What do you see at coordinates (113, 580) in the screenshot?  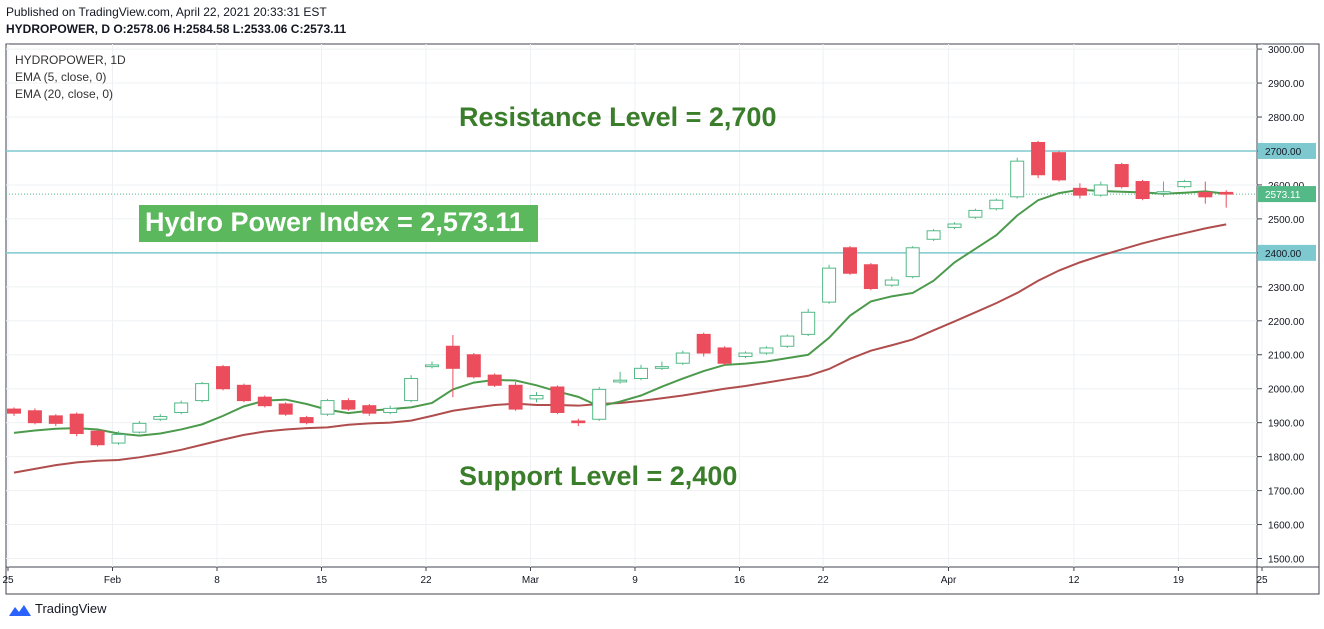 I see `x-tick-label: Feb` at bounding box center [113, 580].